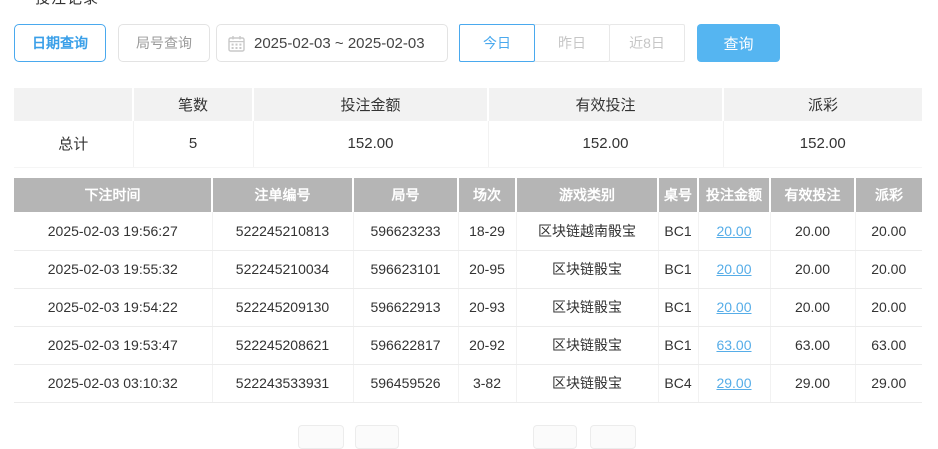  Describe the element at coordinates (405, 383) in the screenshot. I see `cell-round-no: 596459526` at that location.